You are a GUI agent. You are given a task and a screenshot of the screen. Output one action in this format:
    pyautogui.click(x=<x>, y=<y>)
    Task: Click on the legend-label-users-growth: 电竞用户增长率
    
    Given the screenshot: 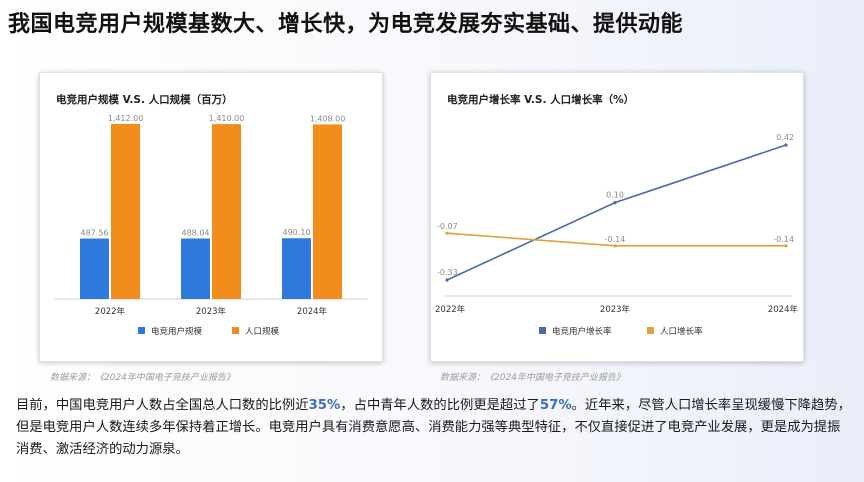 What is the action you would take?
    pyautogui.click(x=582, y=331)
    